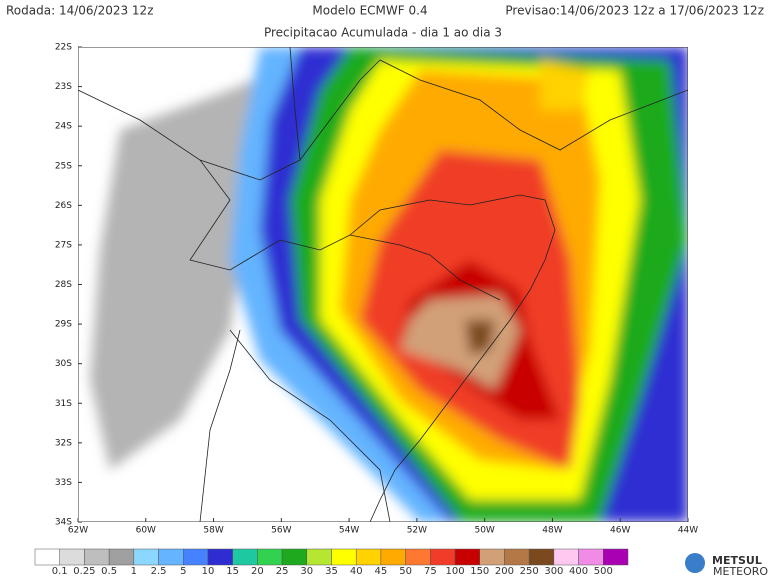  What do you see at coordinates (356, 571) in the screenshot?
I see `legend-label: 40` at bounding box center [356, 571].